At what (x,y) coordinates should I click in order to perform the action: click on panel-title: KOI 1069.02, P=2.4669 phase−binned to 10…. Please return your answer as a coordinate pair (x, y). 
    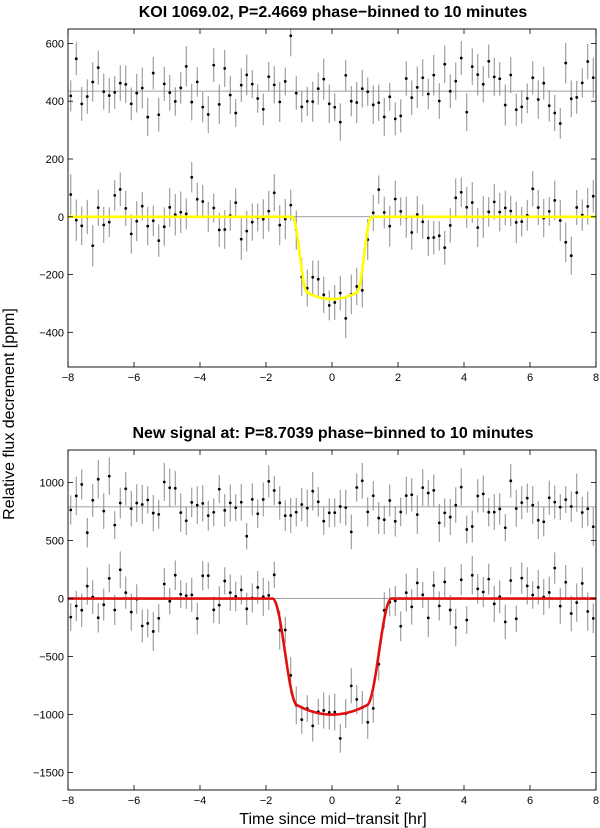
    Looking at the image, I should click on (333, 12).